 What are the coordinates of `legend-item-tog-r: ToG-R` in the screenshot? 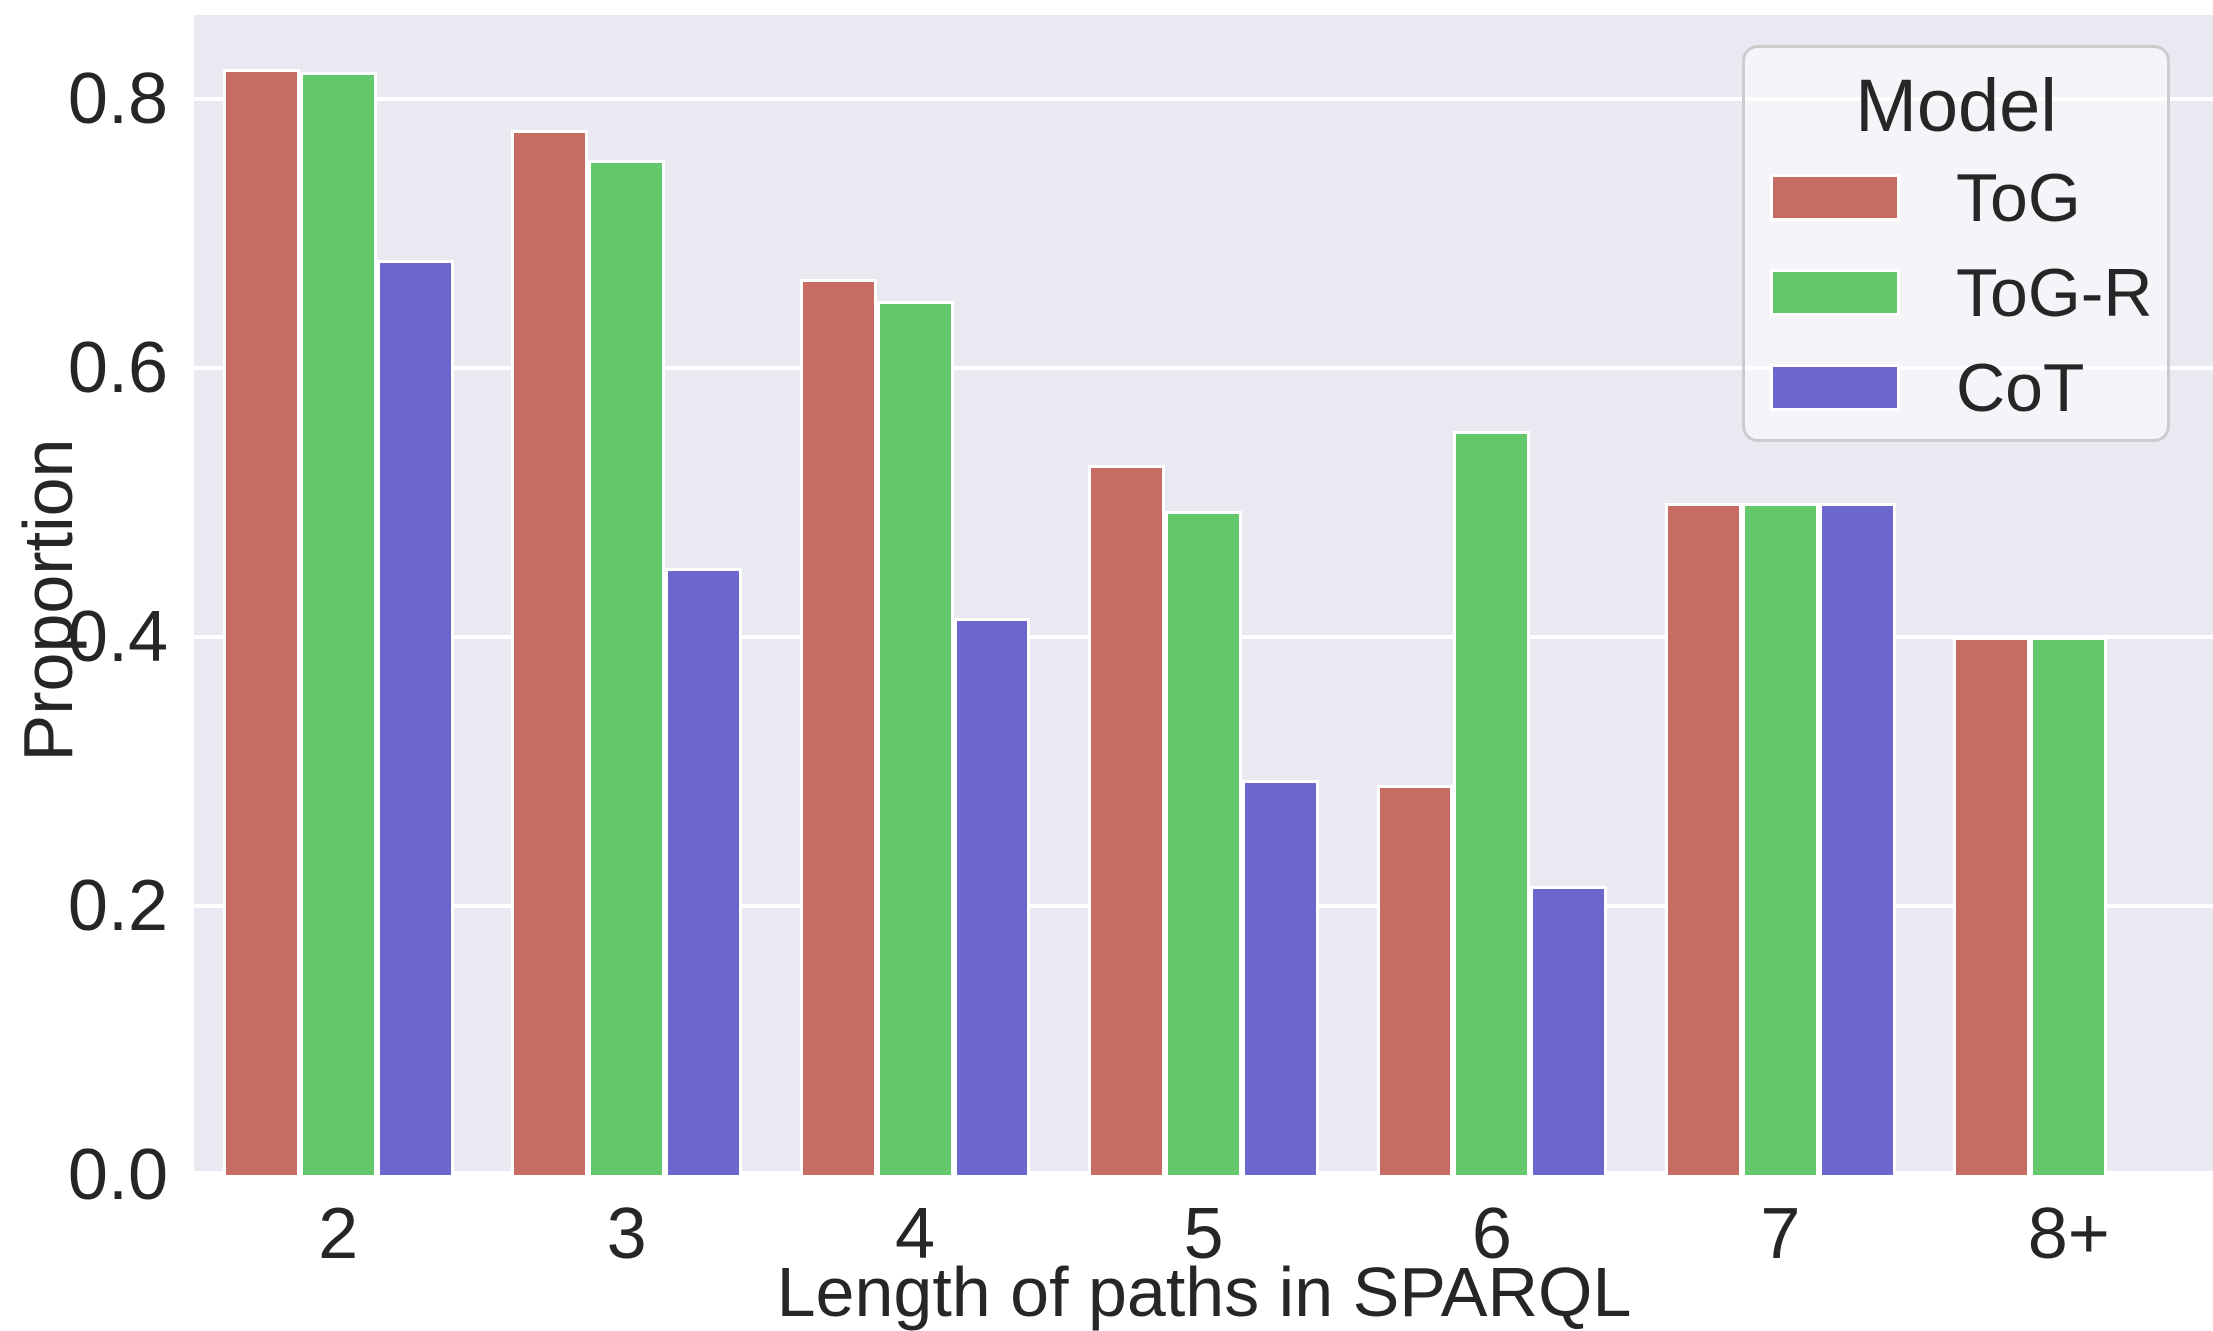 It's located at (1956, 292).